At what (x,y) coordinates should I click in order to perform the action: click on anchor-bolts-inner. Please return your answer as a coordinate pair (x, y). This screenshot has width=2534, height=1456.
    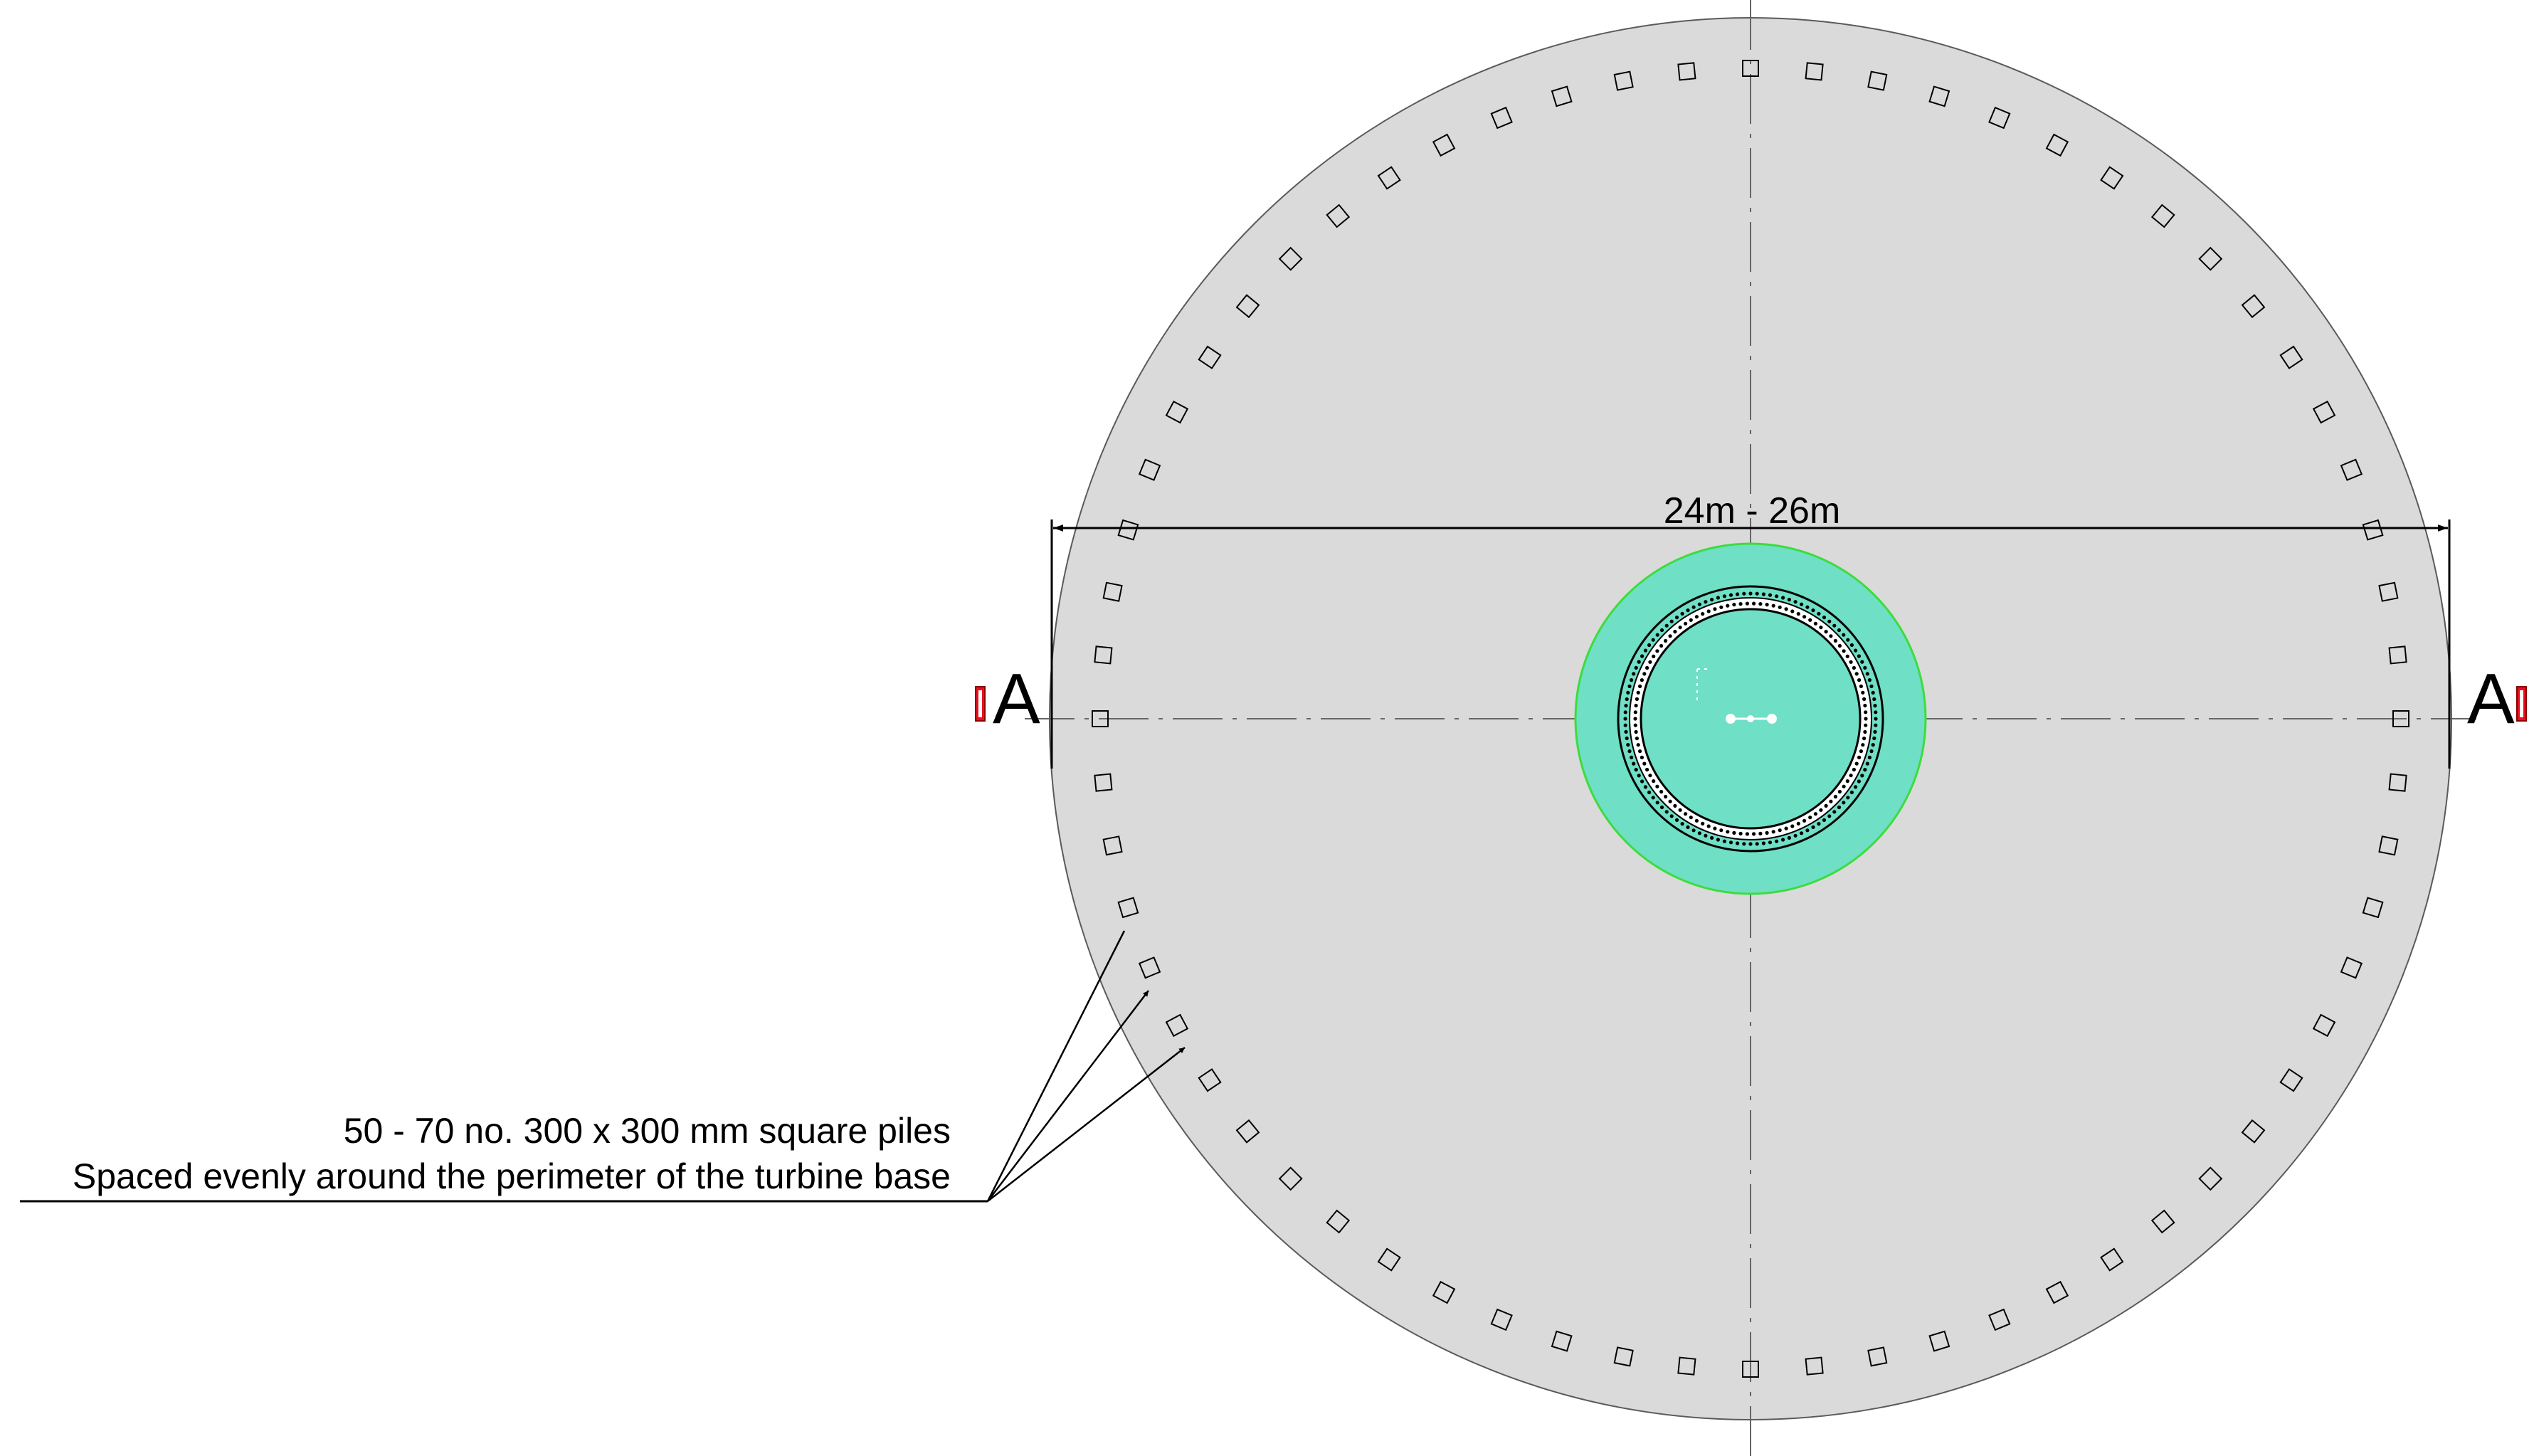
    Looking at the image, I should click on (1751, 718).